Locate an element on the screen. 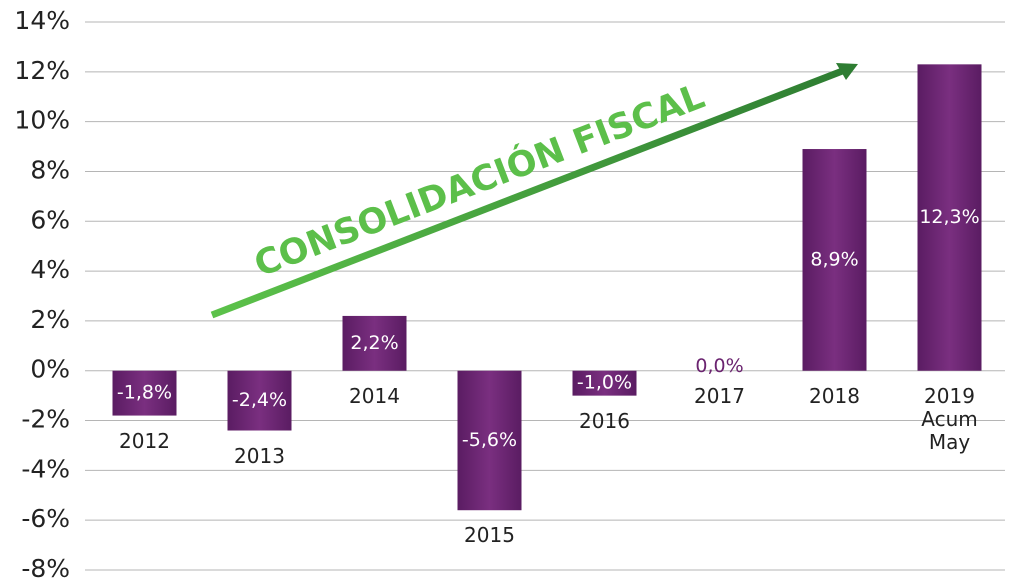 Image resolution: width=1020 pixels, height=582 pixels. value-label: -5,6% is located at coordinates (489, 440).